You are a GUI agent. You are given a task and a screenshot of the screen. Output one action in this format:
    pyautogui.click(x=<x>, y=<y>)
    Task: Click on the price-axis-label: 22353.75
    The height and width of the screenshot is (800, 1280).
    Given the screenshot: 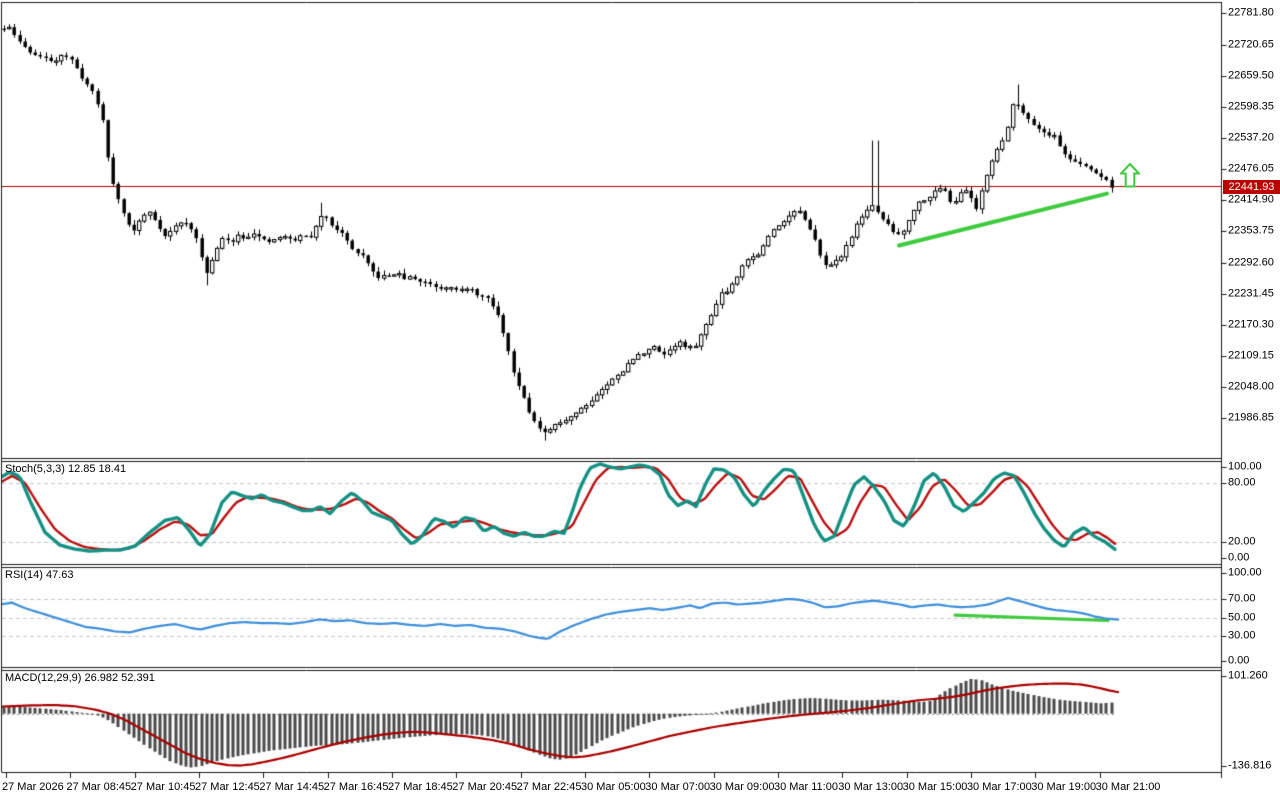 What is the action you would take?
    pyautogui.click(x=1251, y=230)
    